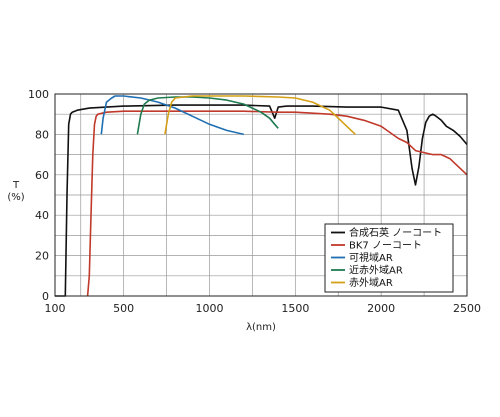 The image size is (500, 417). What do you see at coordinates (123, 308) in the screenshot?
I see `x-tick-label: 500` at bounding box center [123, 308].